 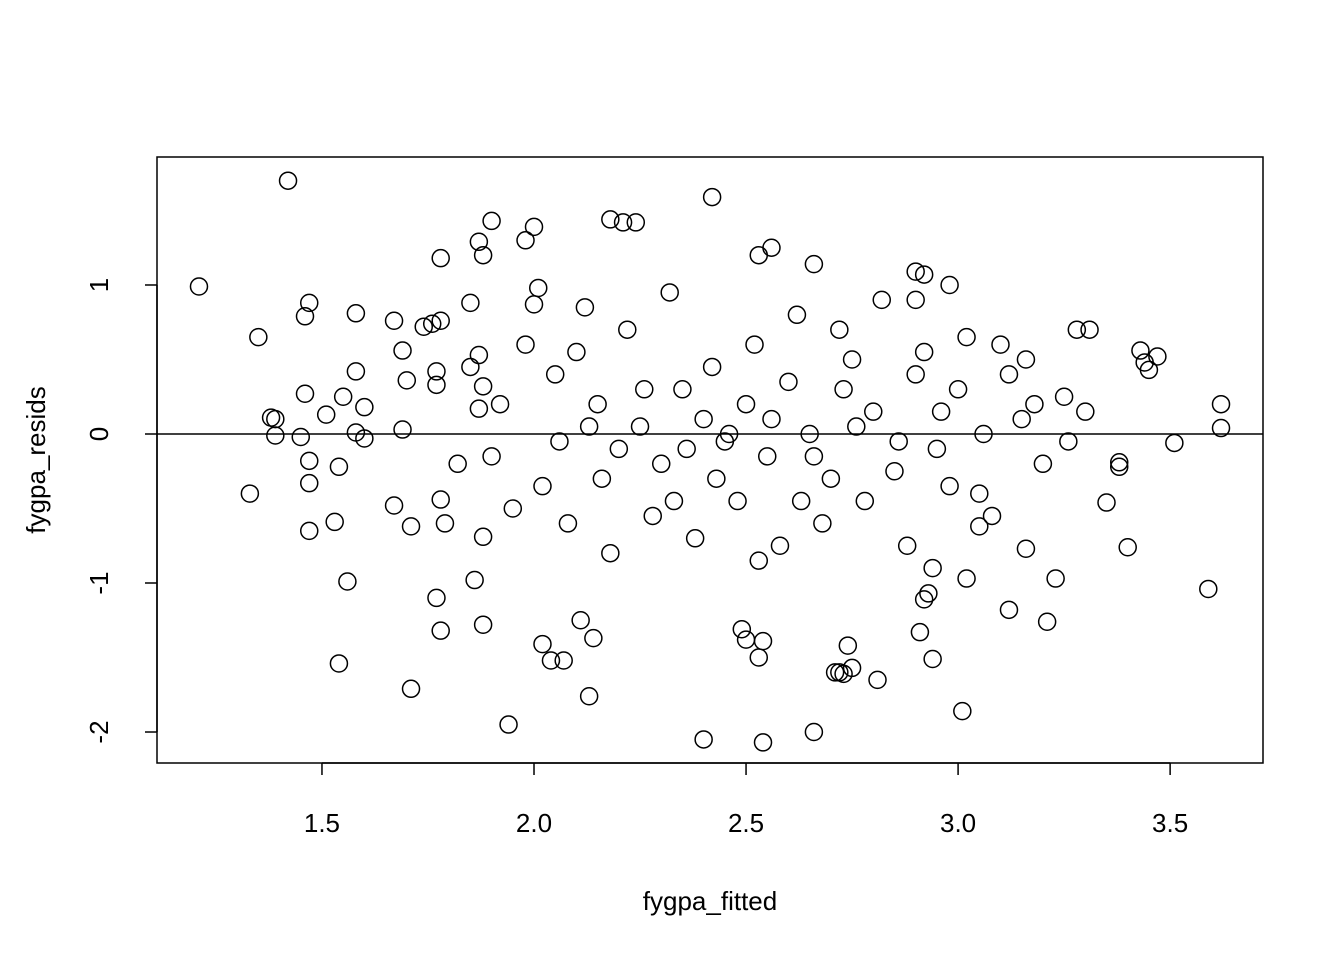 I want to click on x-axis-title: fygpa_fitted, so click(x=710, y=901).